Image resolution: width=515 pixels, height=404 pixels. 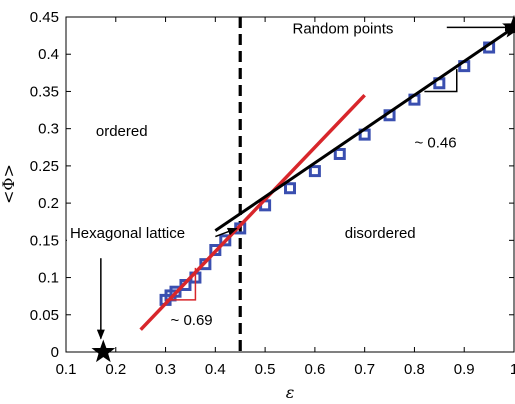 What do you see at coordinates (122, 131) in the screenshot?
I see `annotation-label: ordered` at bounding box center [122, 131].